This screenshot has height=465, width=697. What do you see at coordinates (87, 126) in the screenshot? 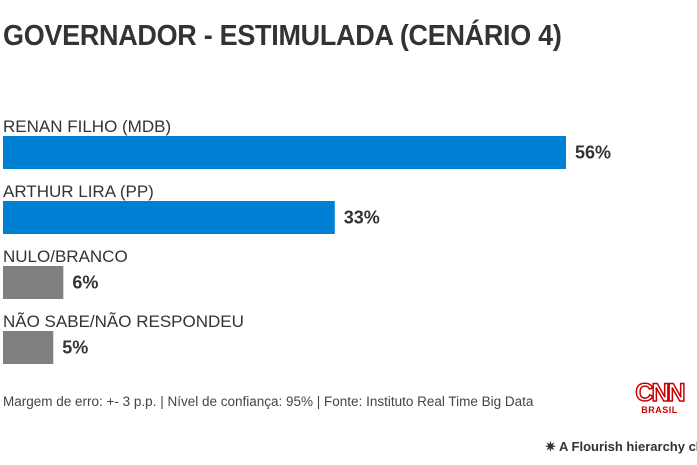
I see `category-label: RENAN FILHO (MDB)` at bounding box center [87, 126].